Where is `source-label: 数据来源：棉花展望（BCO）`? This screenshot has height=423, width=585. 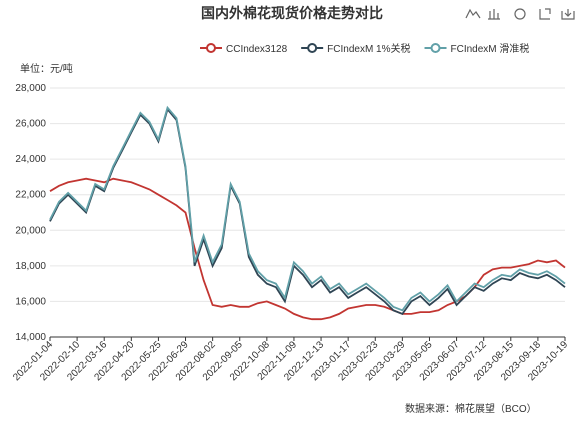
source-label: 数据来源：棉花展望（BCO） is located at coordinates (471, 408).